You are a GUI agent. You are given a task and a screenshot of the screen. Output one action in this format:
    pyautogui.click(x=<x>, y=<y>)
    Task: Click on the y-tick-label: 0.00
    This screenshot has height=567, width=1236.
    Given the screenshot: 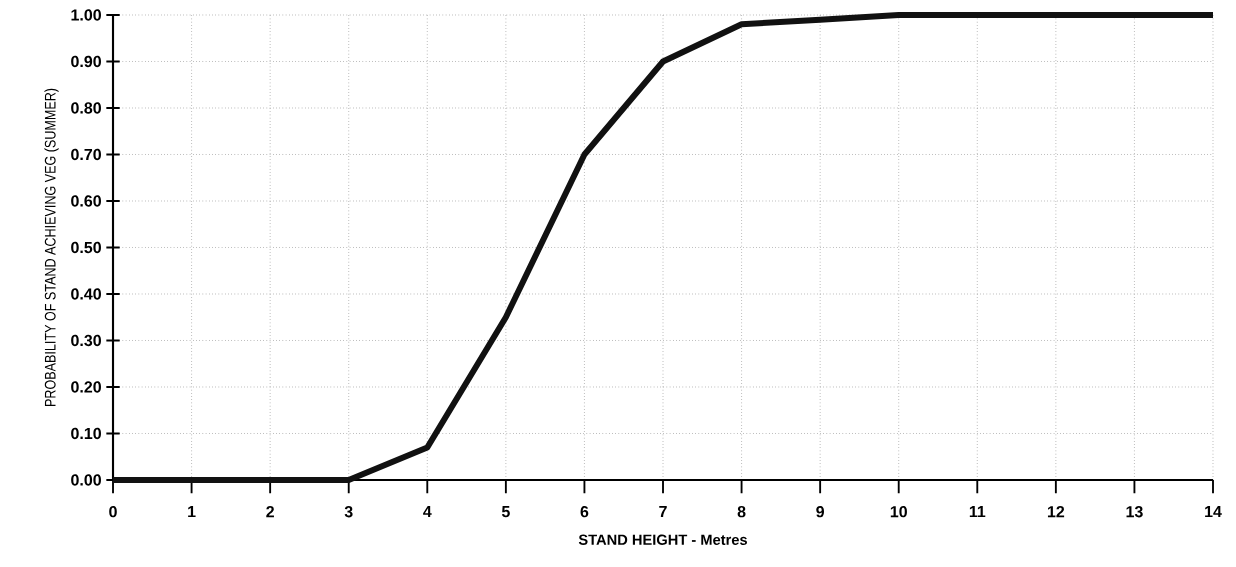 What is the action you would take?
    pyautogui.click(x=86, y=480)
    